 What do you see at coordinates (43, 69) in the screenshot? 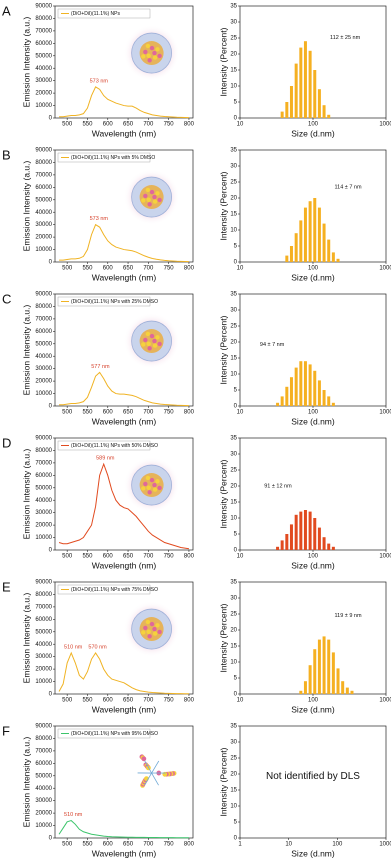
I see `y-tick-label: 40000` at bounding box center [43, 69].